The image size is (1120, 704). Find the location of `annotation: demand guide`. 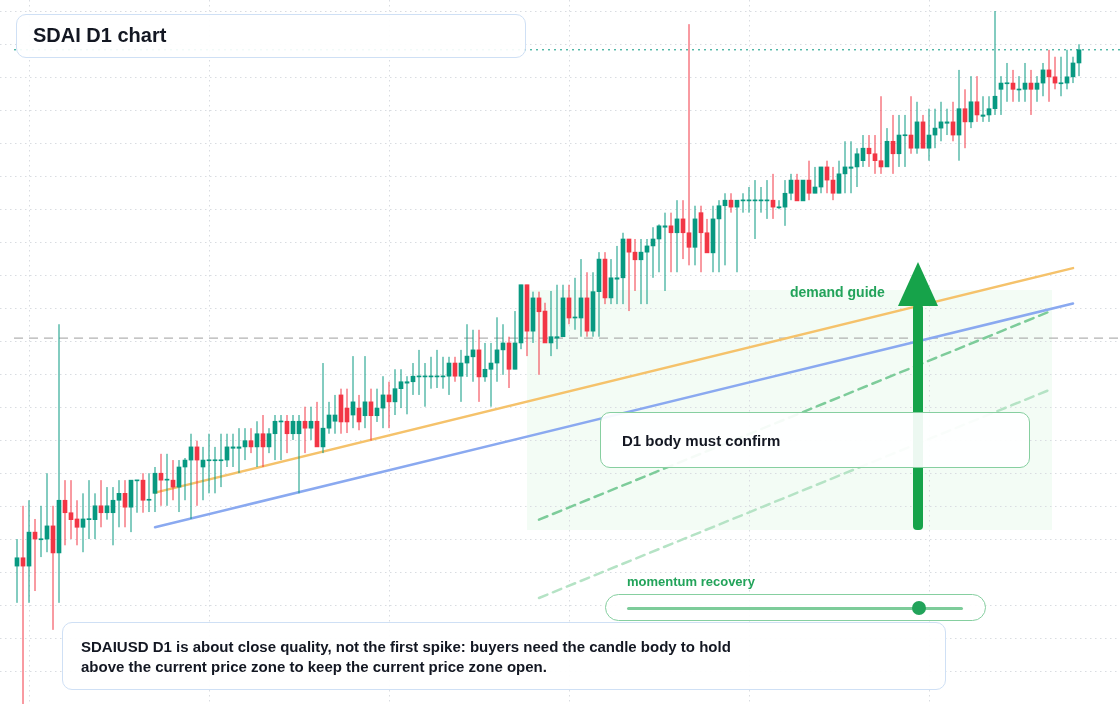

annotation: demand guide is located at coordinates (837, 292).